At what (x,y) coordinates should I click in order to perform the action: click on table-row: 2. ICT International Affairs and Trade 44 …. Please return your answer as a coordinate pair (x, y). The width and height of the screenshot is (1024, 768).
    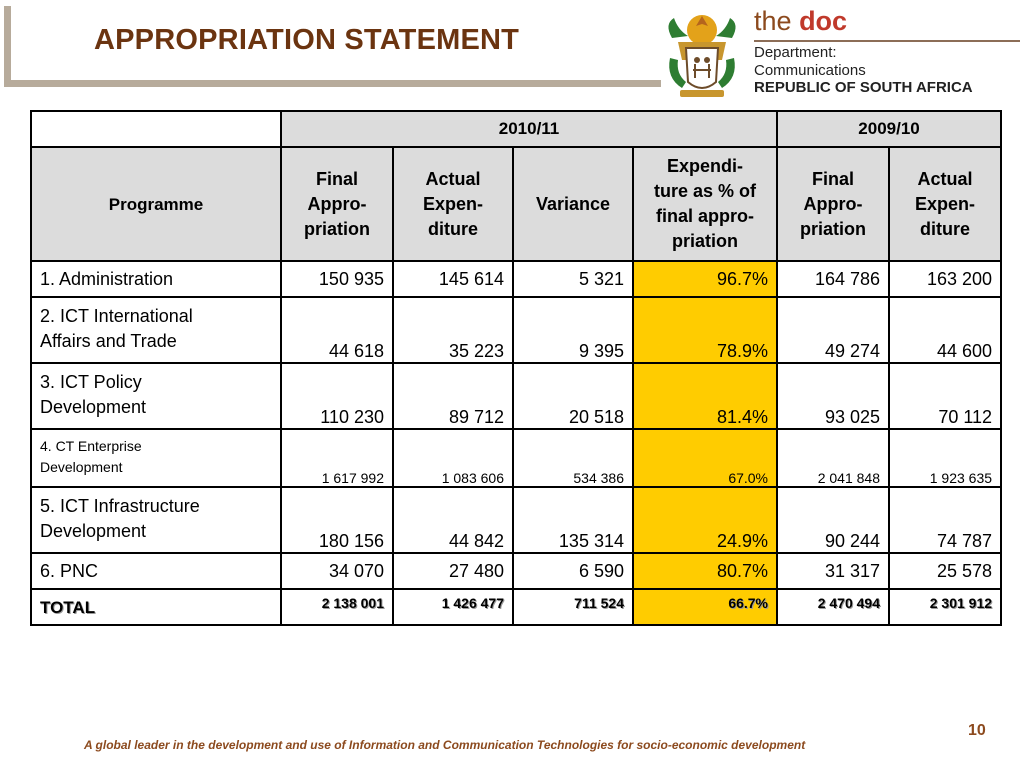
    Looking at the image, I should click on (516, 330).